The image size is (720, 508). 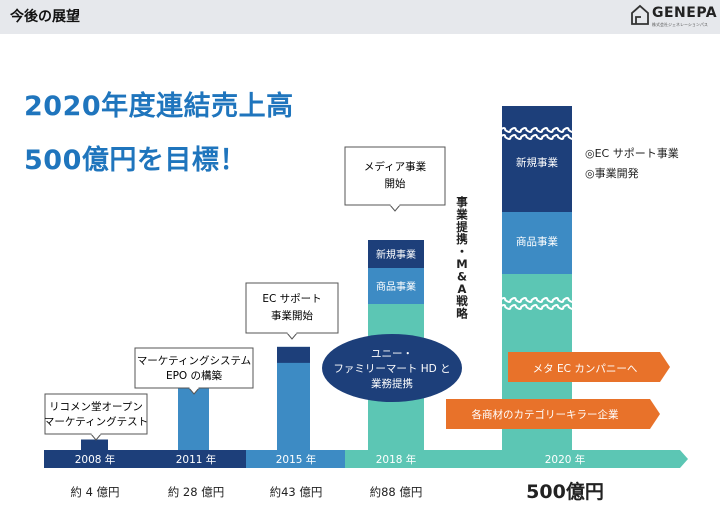 I want to click on bar-2008, so click(x=94, y=444).